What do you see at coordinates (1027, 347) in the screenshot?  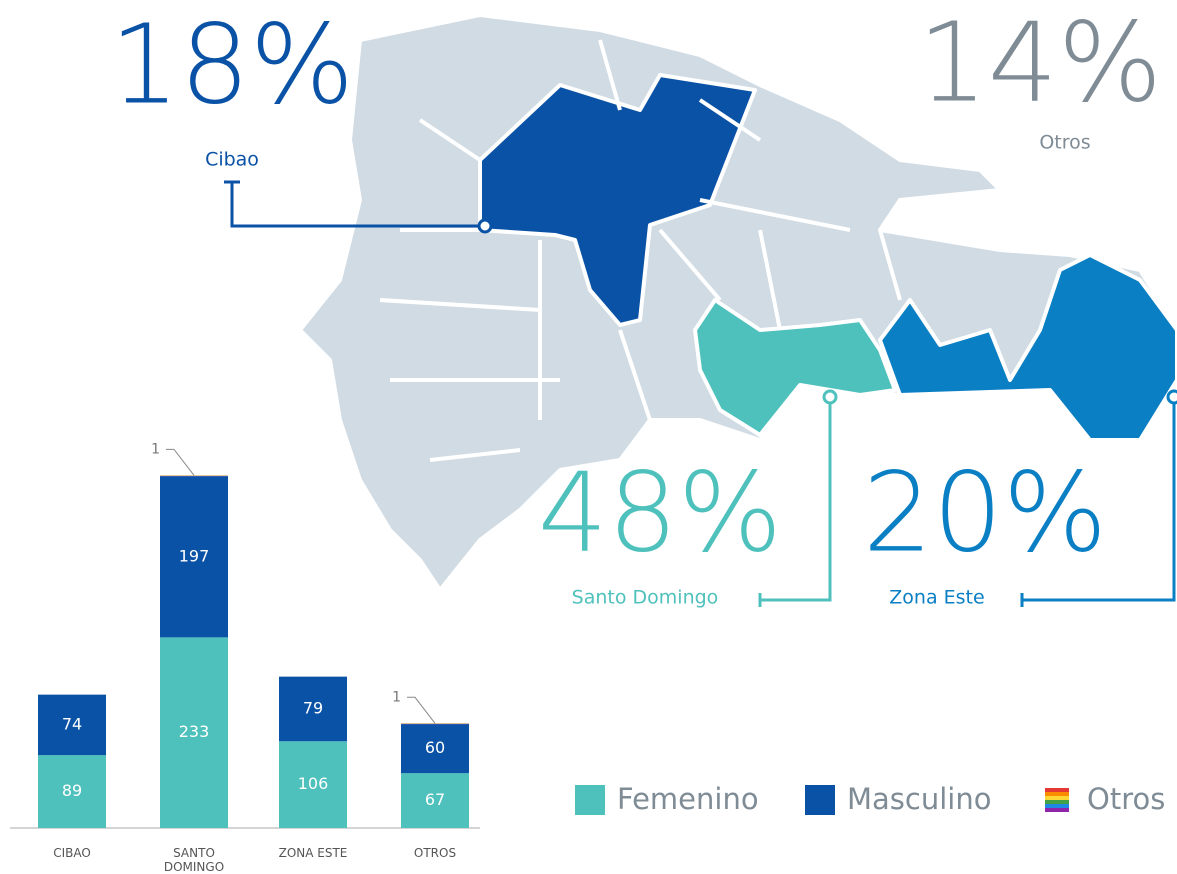 I see `map-zona-este` at bounding box center [1027, 347].